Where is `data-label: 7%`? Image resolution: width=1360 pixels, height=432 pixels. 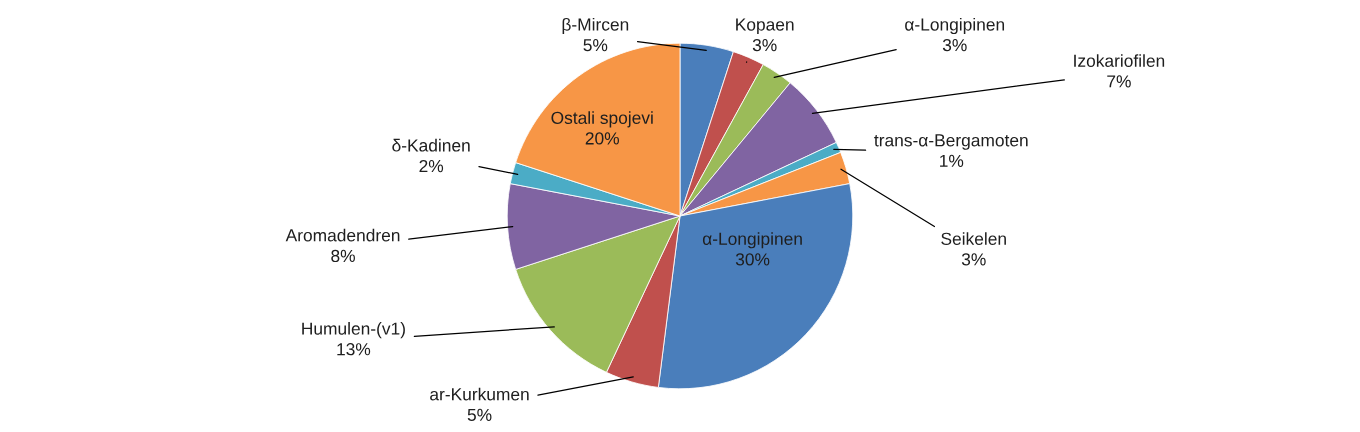
data-label: 7% is located at coordinates (1119, 81).